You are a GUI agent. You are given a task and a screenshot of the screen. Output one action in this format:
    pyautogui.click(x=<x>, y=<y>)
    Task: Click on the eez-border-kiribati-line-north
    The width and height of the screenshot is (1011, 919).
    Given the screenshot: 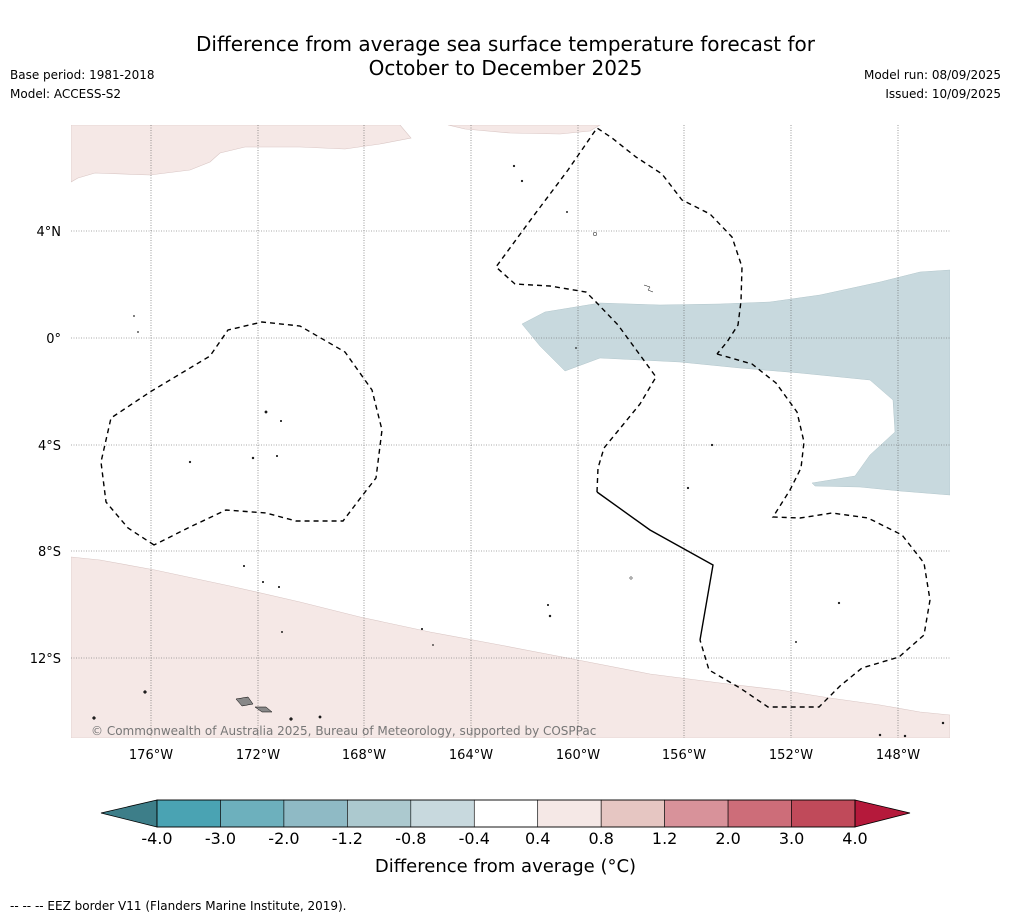 What is the action you would take?
    pyautogui.click(x=619, y=310)
    